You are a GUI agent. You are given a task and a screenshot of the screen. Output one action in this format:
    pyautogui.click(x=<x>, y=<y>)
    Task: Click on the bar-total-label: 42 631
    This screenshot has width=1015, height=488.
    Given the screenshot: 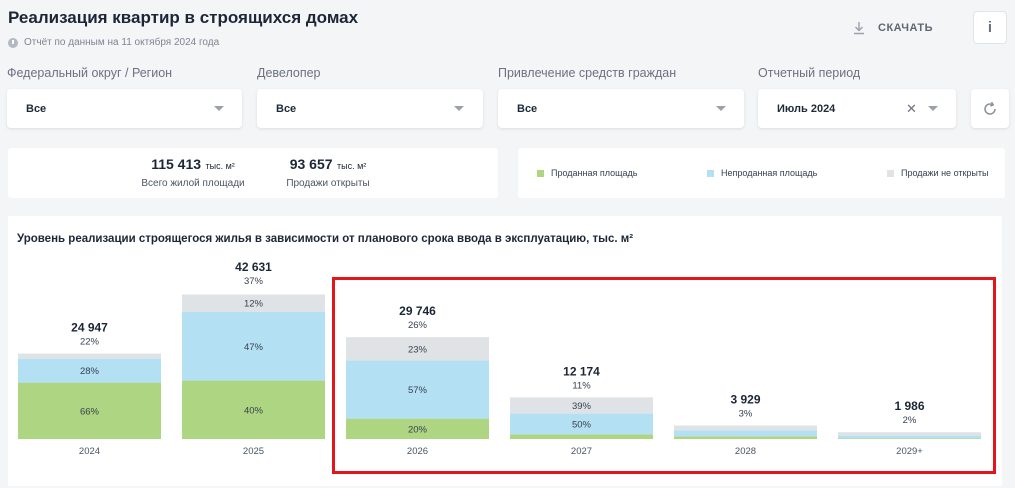 What is the action you would take?
    pyautogui.click(x=253, y=267)
    